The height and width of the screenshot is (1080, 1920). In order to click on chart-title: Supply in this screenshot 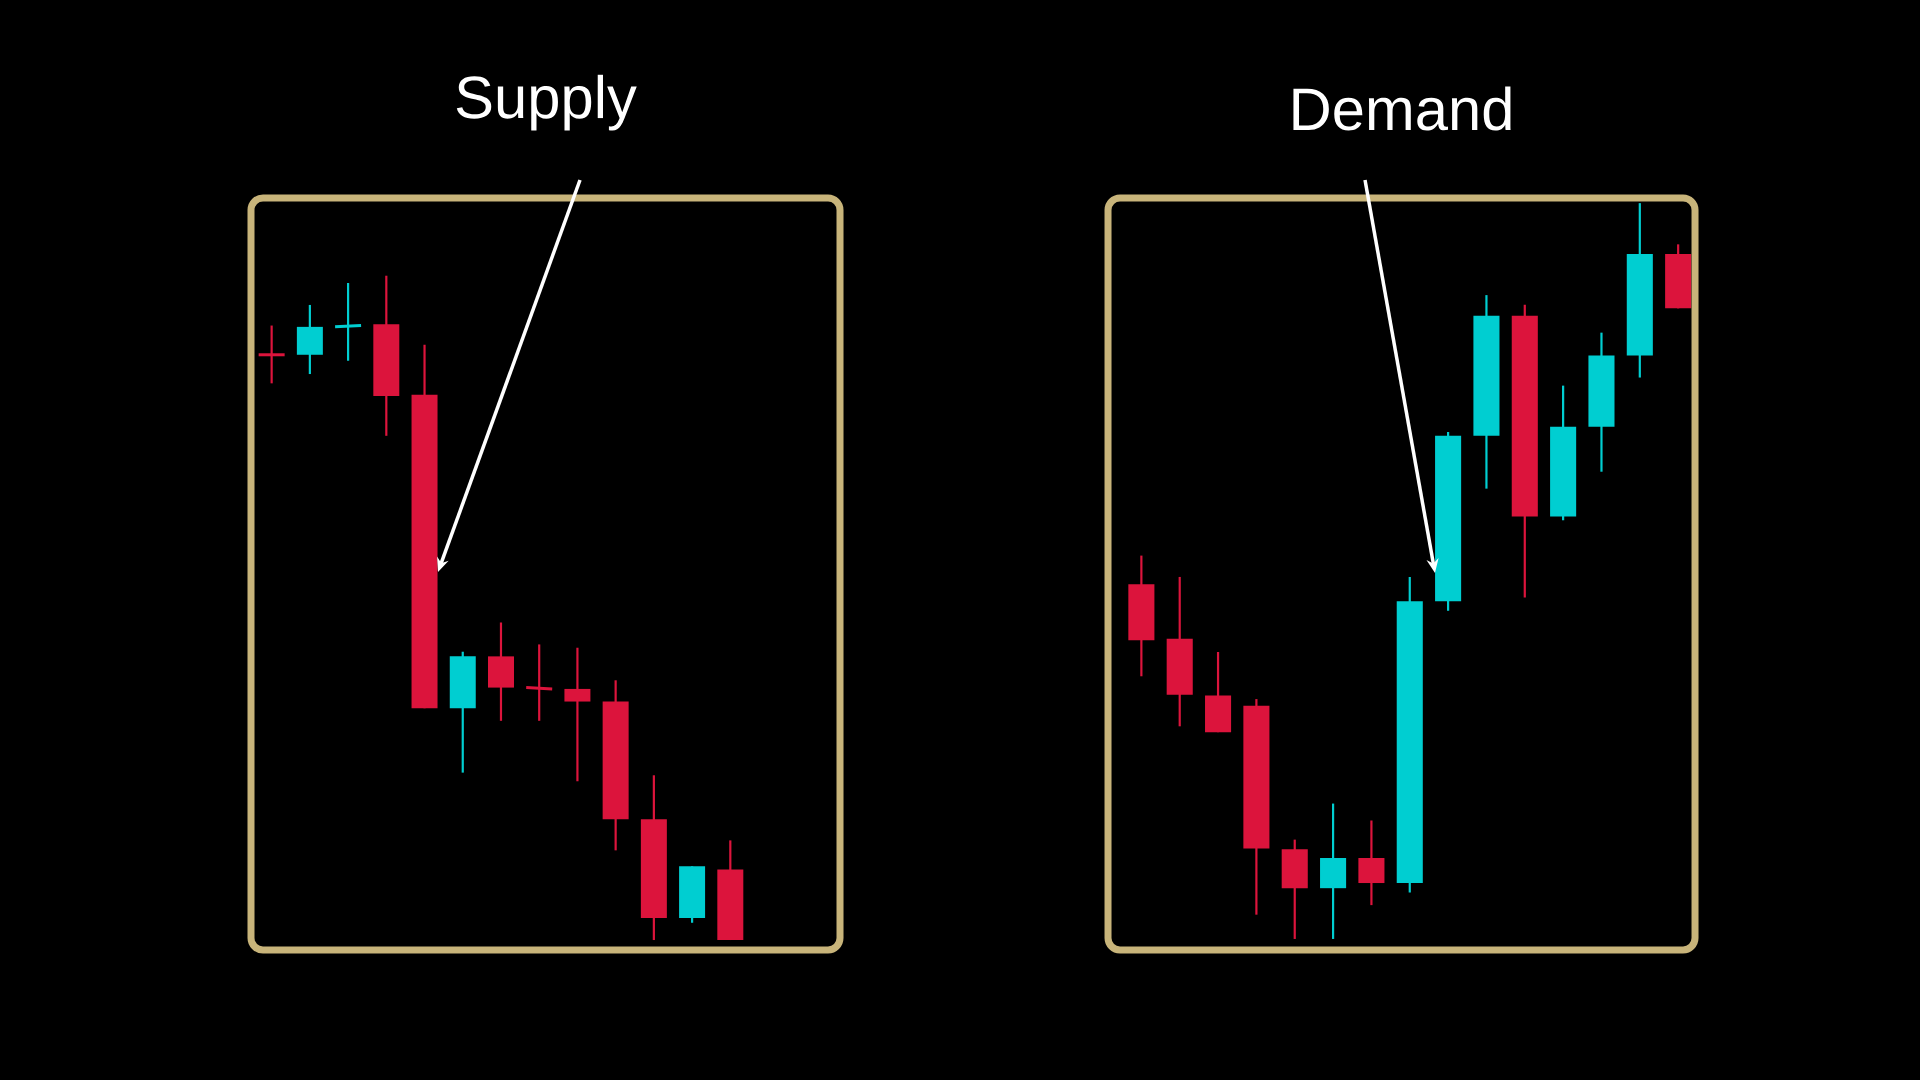, I will do `click(546, 102)`.